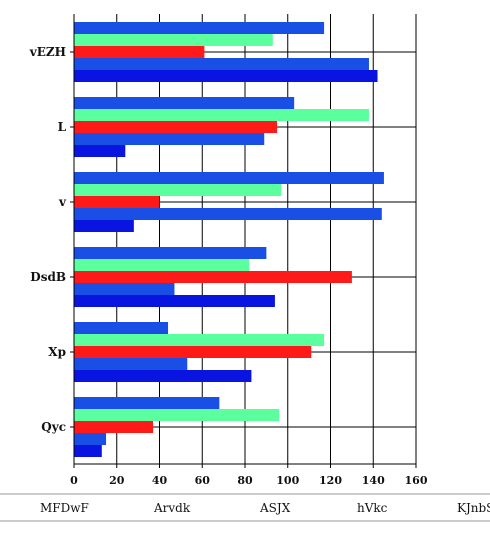  What do you see at coordinates (330, 480) in the screenshot?
I see `x-tick-label: 120` at bounding box center [330, 480].